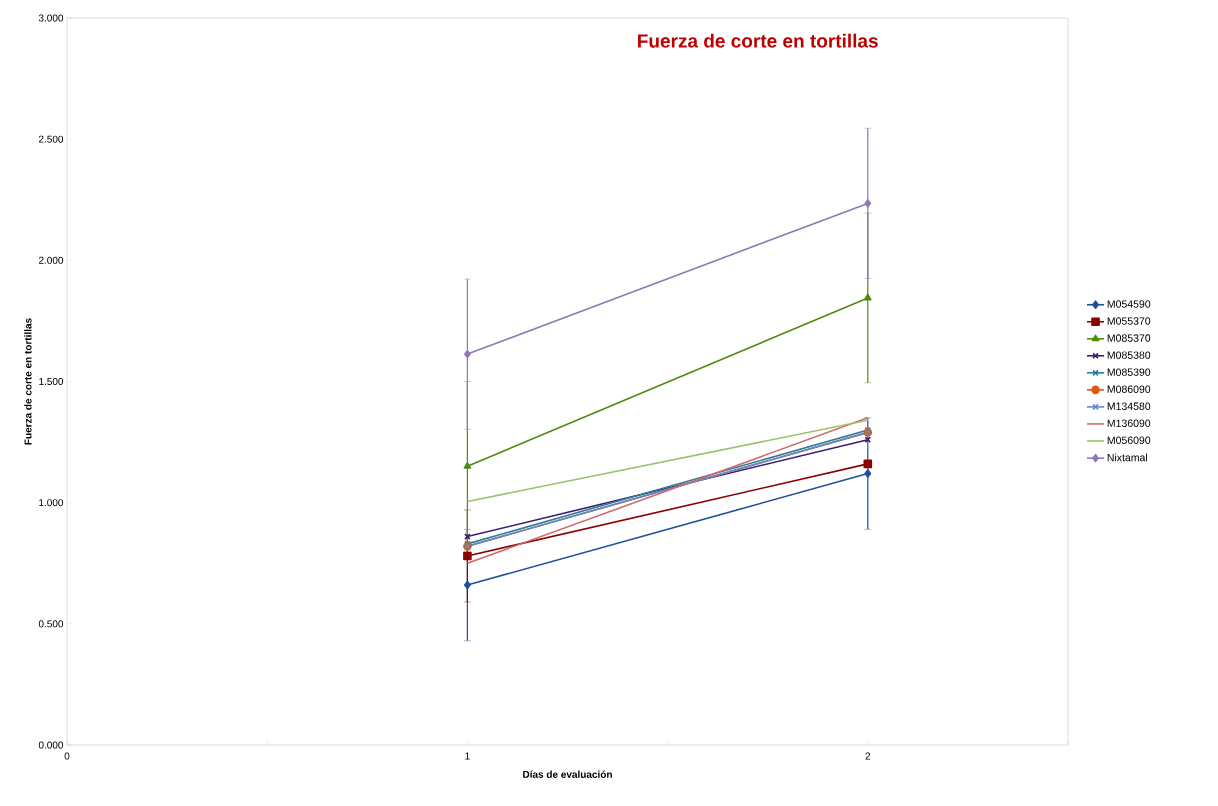  What do you see at coordinates (1127, 457) in the screenshot?
I see `legend-label: Nixtamal` at bounding box center [1127, 457].